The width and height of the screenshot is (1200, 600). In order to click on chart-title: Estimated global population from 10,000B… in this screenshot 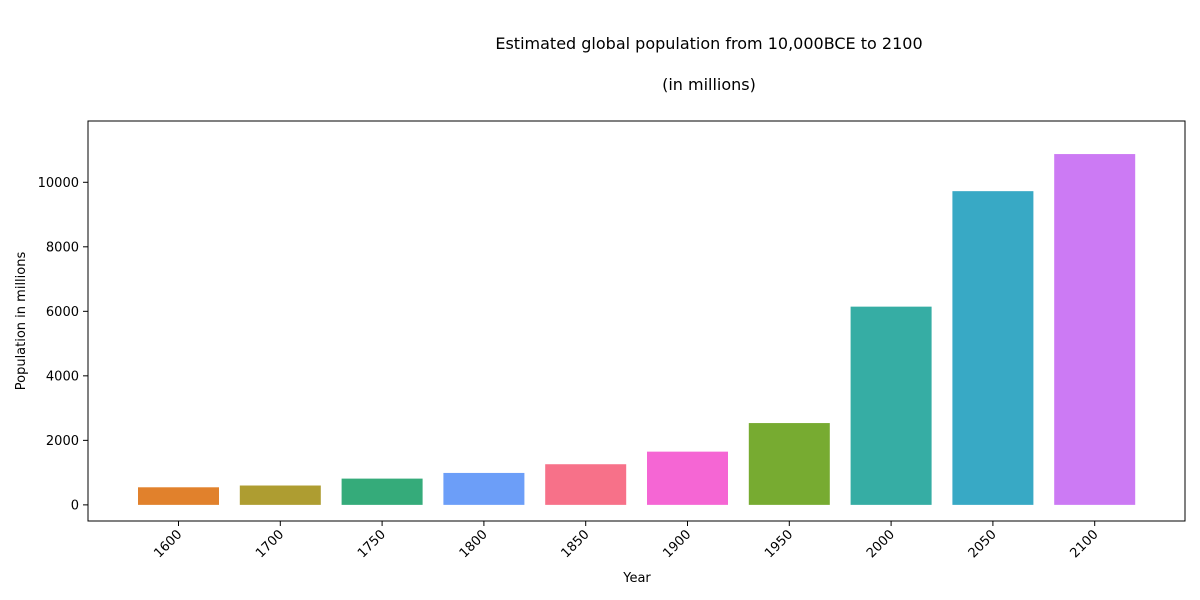, I will do `click(709, 43)`.